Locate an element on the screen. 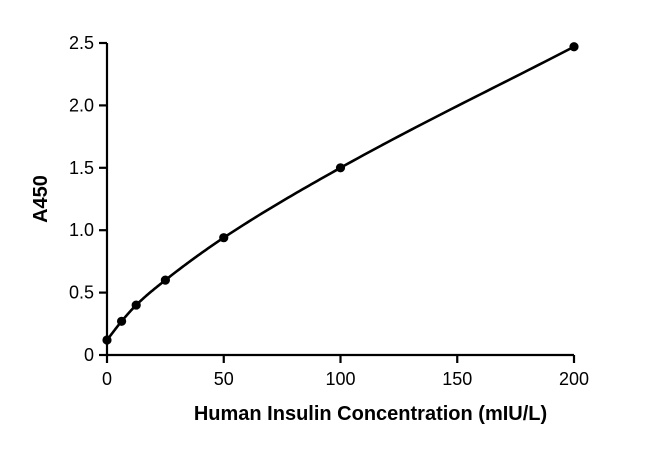  y-axis-ticks: 0 0.5 1.0 1.5 2.0 2.5 is located at coordinates (88, 199).